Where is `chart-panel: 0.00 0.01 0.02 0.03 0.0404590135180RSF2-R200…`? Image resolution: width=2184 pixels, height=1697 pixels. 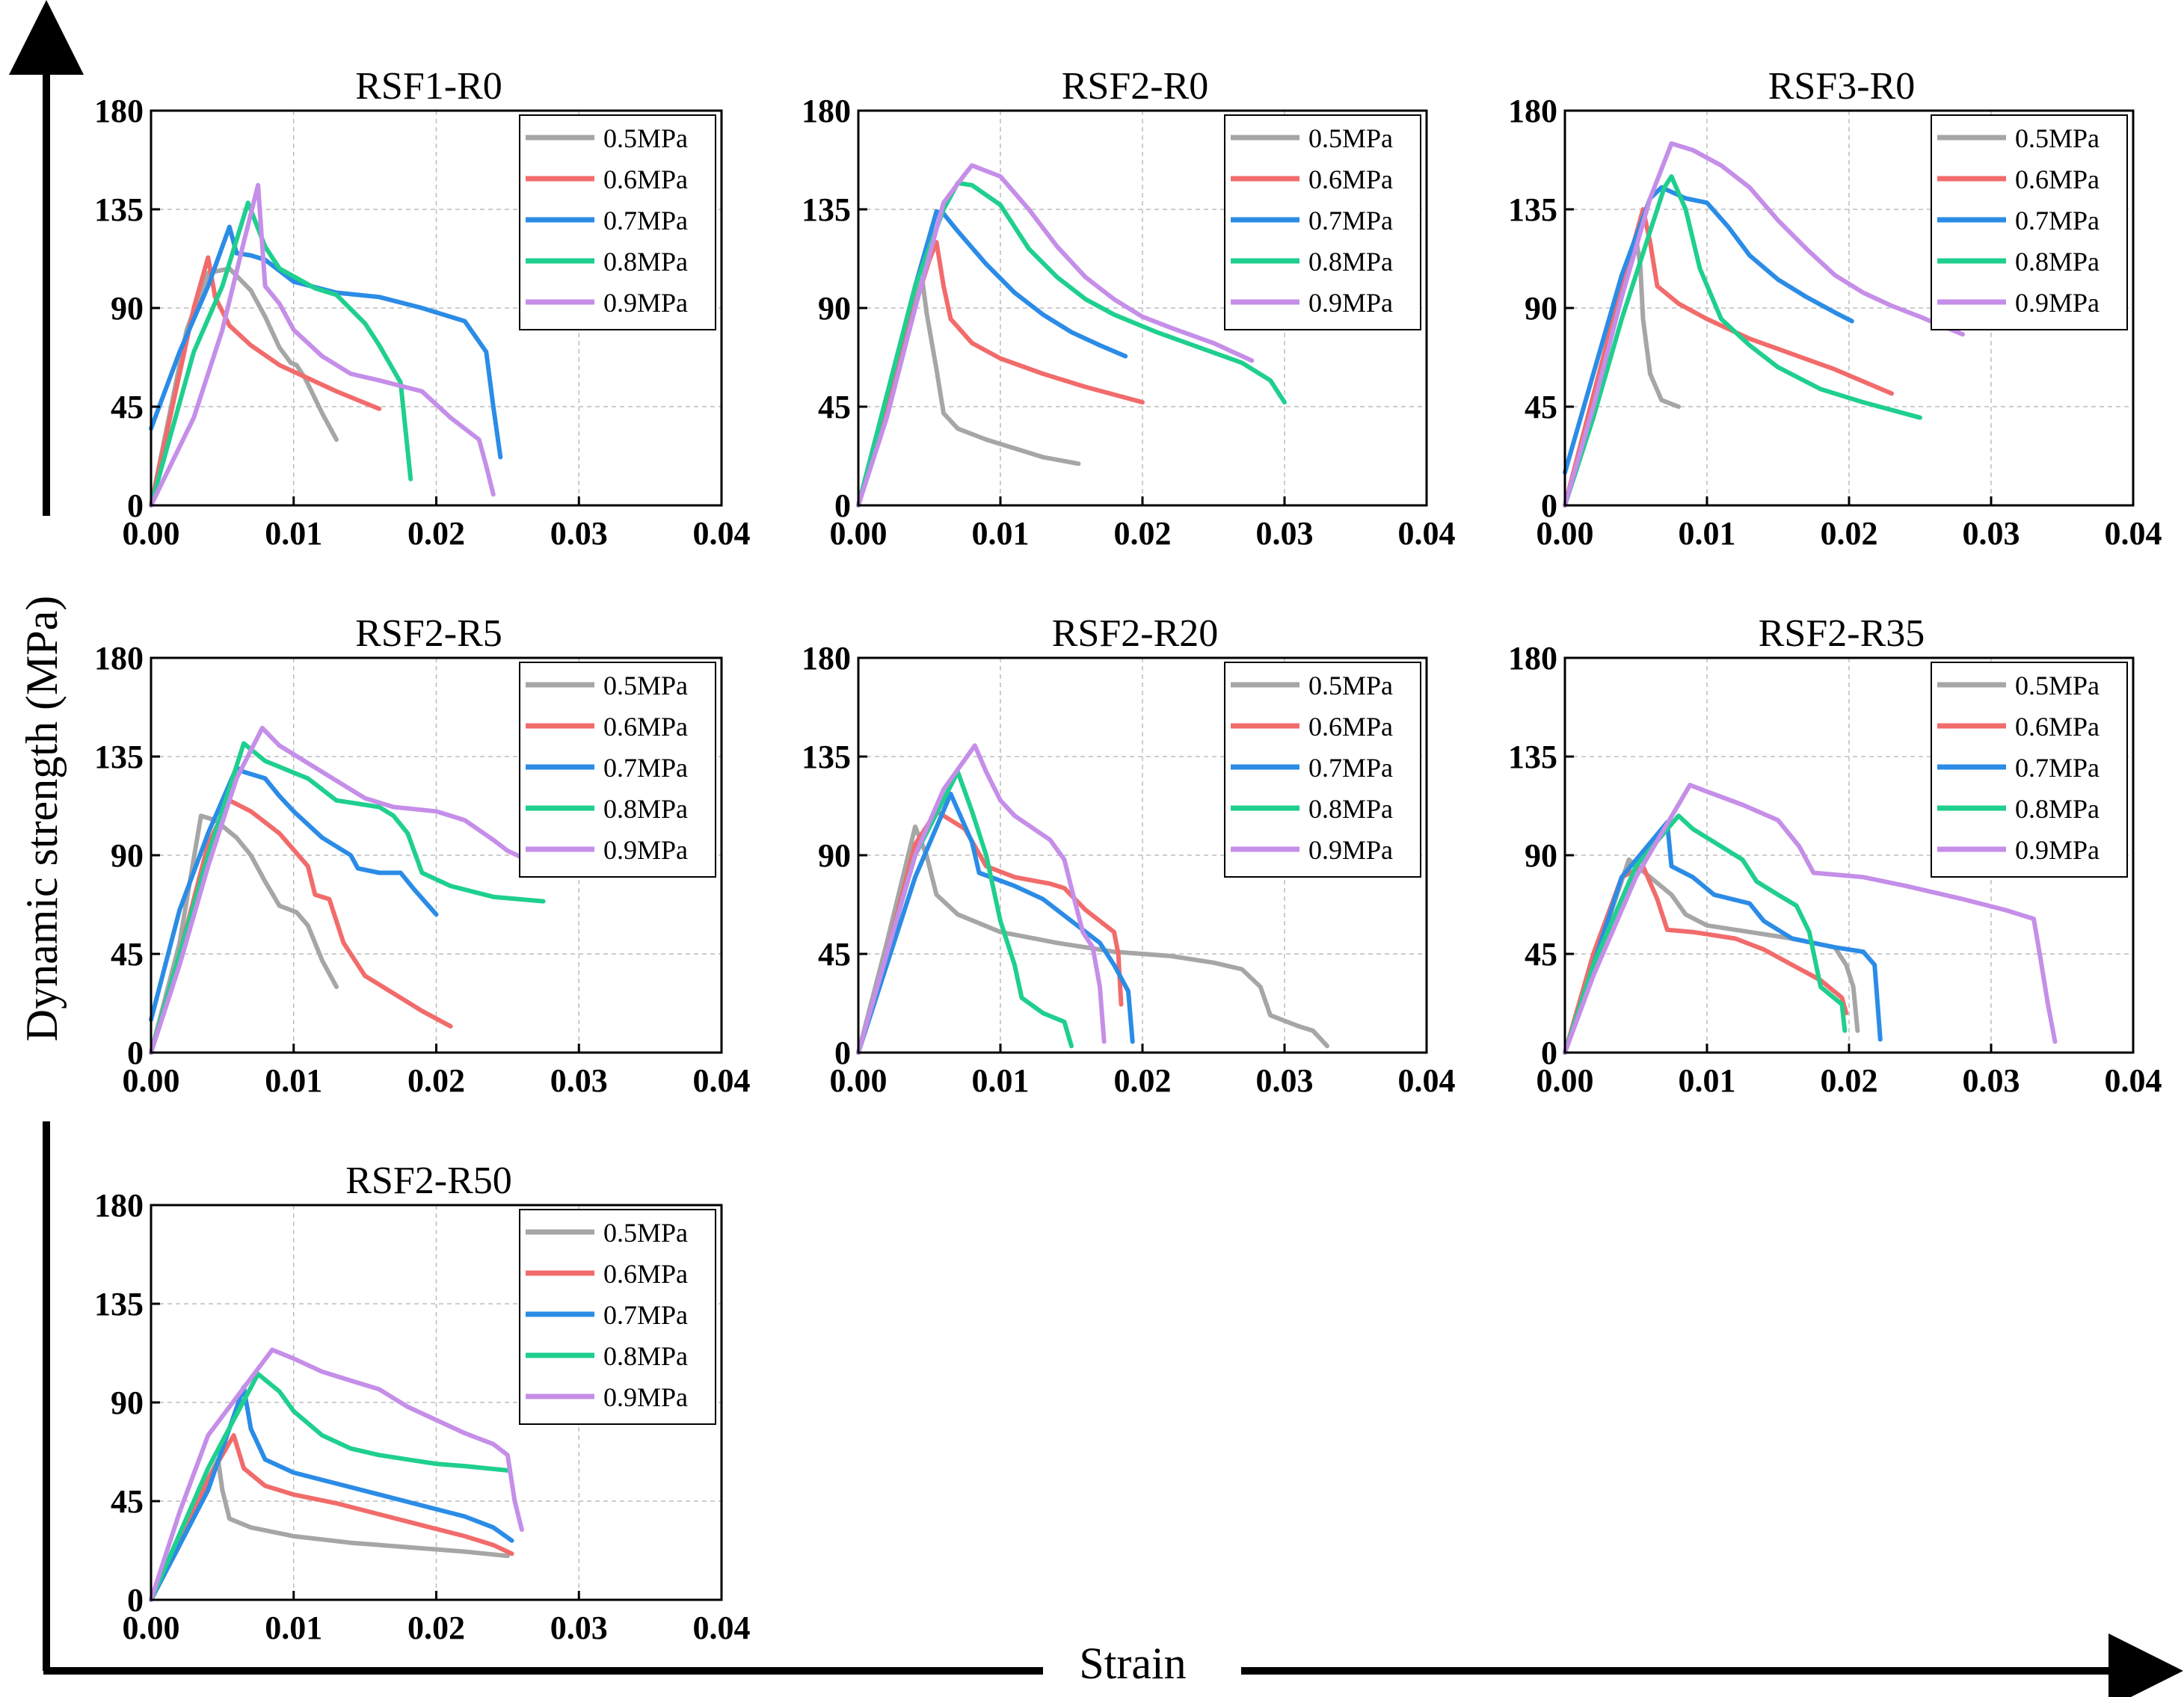
chart-panel: 0.00 0.01 0.02 0.03 0.0404590135180RSF2-R200… is located at coordinates (1129, 855).